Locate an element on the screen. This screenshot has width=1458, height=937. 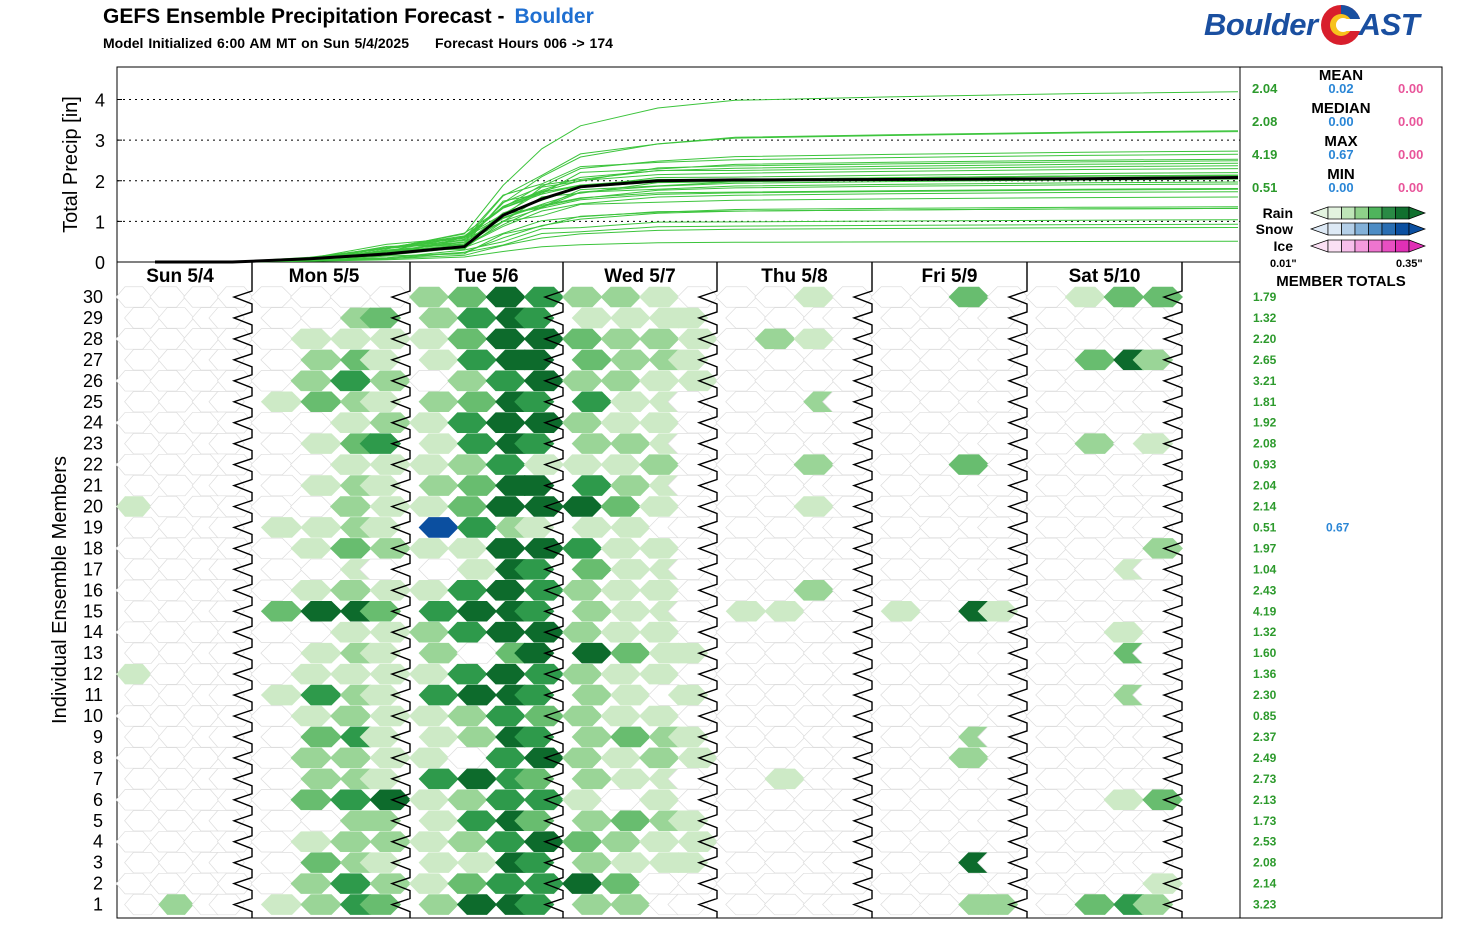
stat-max-label: MAX is located at coordinates (1340, 141).